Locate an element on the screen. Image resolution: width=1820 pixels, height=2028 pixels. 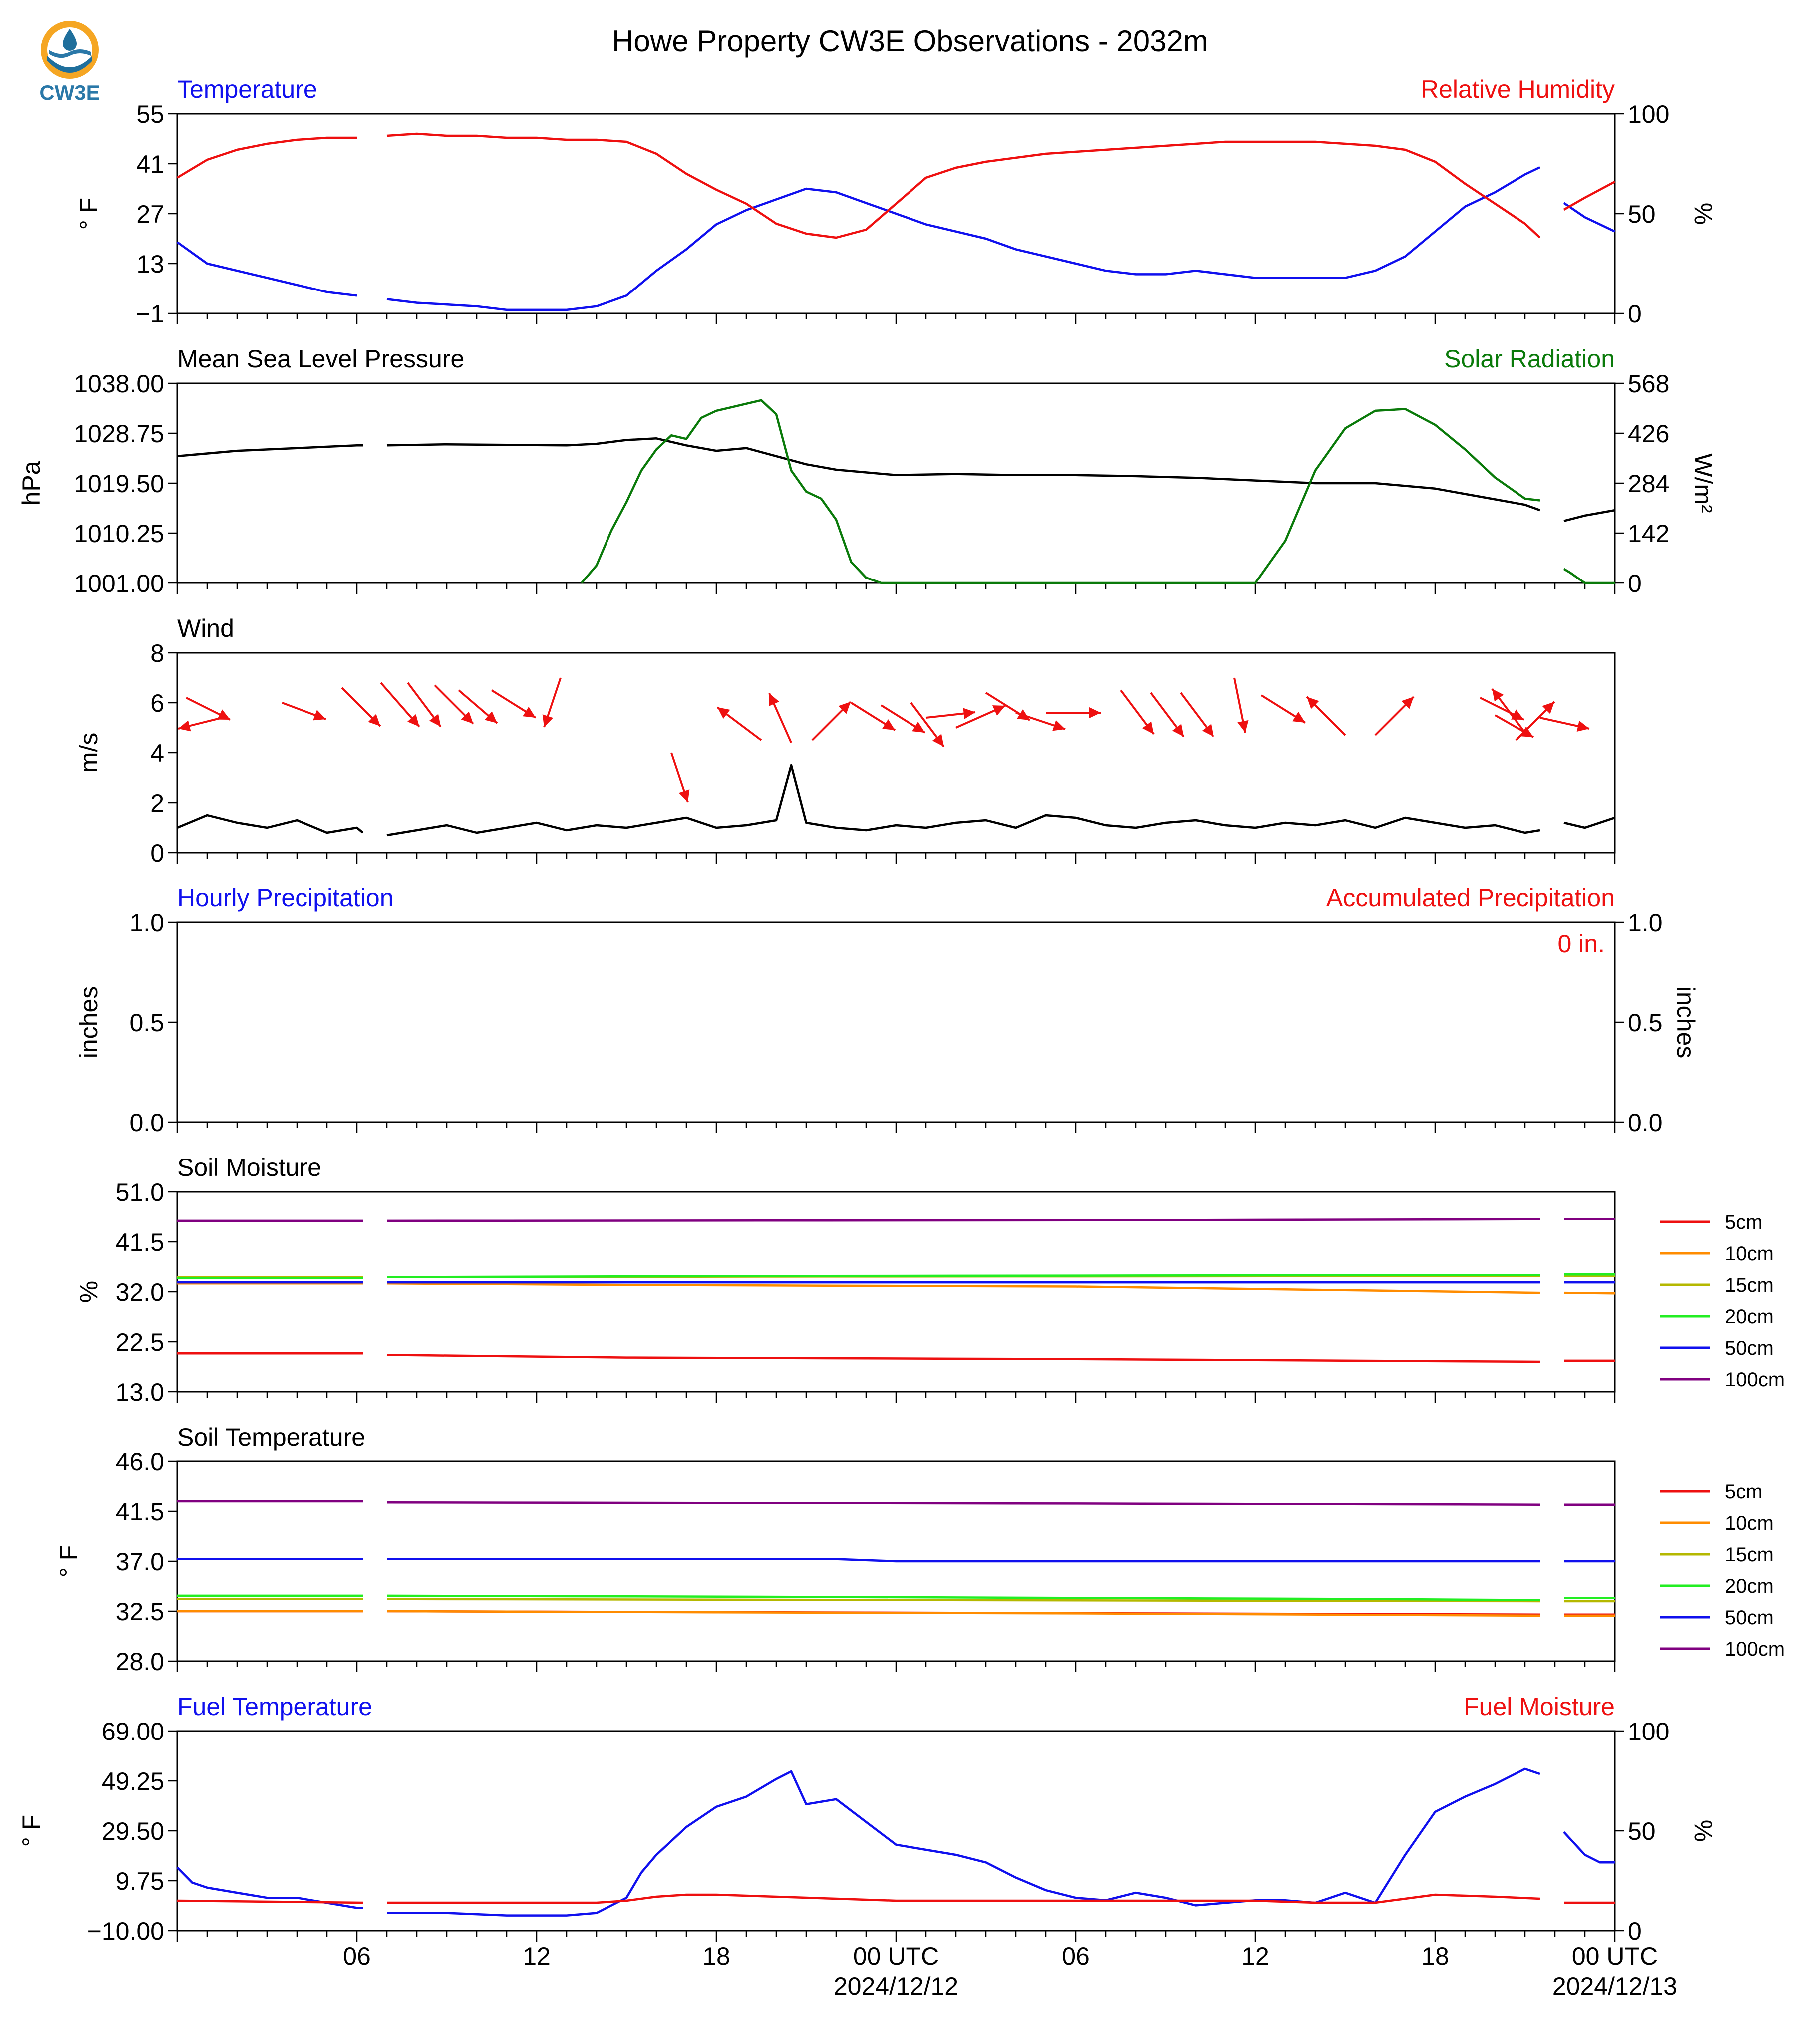
y-left-tick-label: 9.75 is located at coordinates (140, 1881).